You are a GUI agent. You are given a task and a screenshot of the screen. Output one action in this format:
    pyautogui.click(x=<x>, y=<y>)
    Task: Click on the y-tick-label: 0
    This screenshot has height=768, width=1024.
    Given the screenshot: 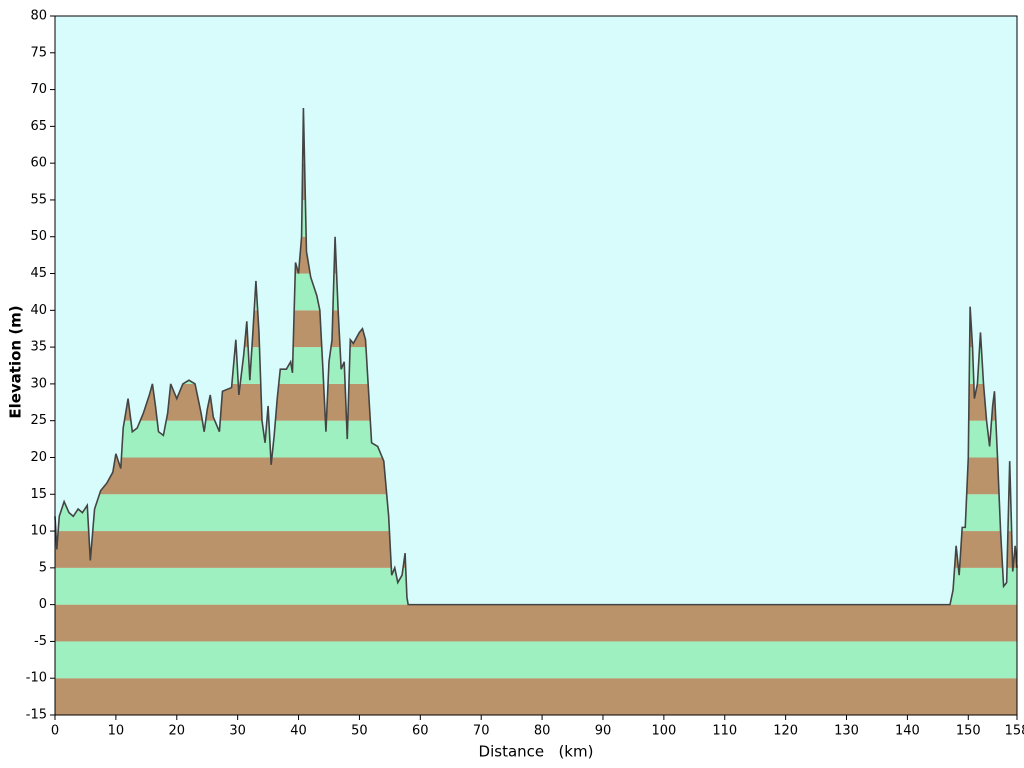 What is the action you would take?
    pyautogui.click(x=43, y=604)
    